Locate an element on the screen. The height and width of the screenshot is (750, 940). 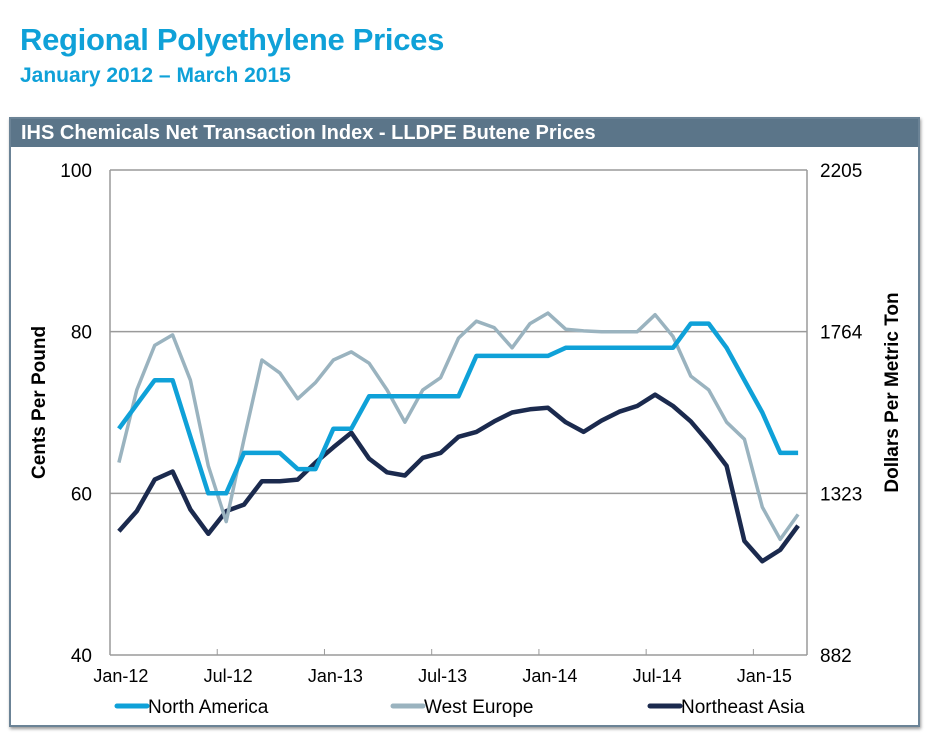
x-tick-label: Jul-12 is located at coordinates (228, 676).